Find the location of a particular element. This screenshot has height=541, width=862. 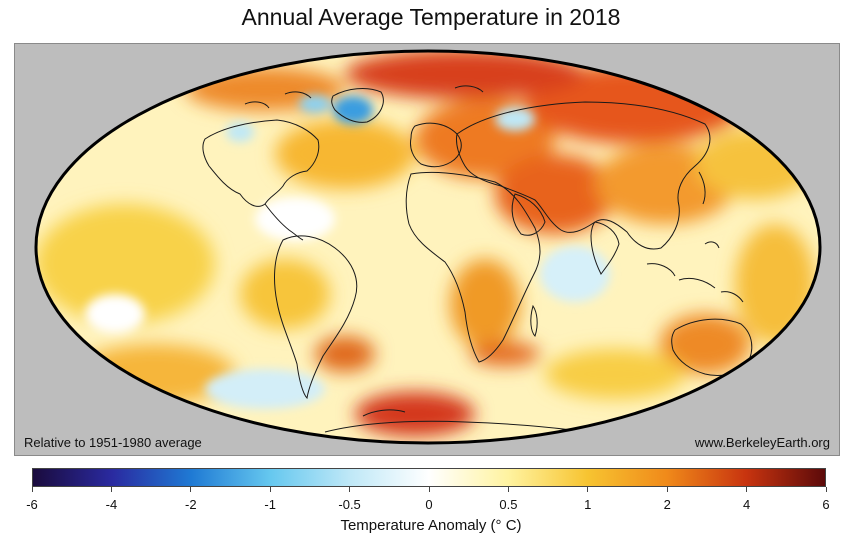

legend-tick-label: 1 is located at coordinates (588, 504).